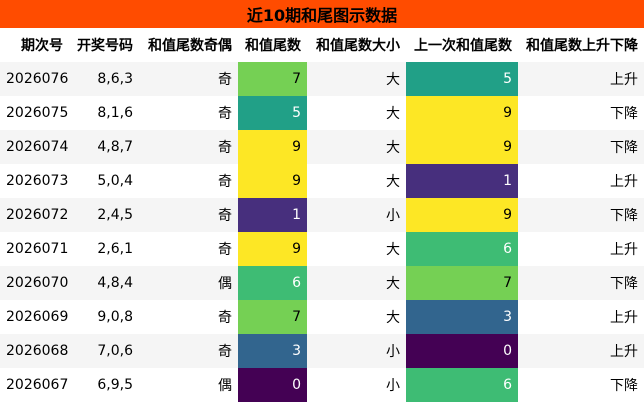 The width and height of the screenshot is (644, 403). Describe the element at coordinates (34, 79) in the screenshot. I see `issue-cell: 2026076` at that location.